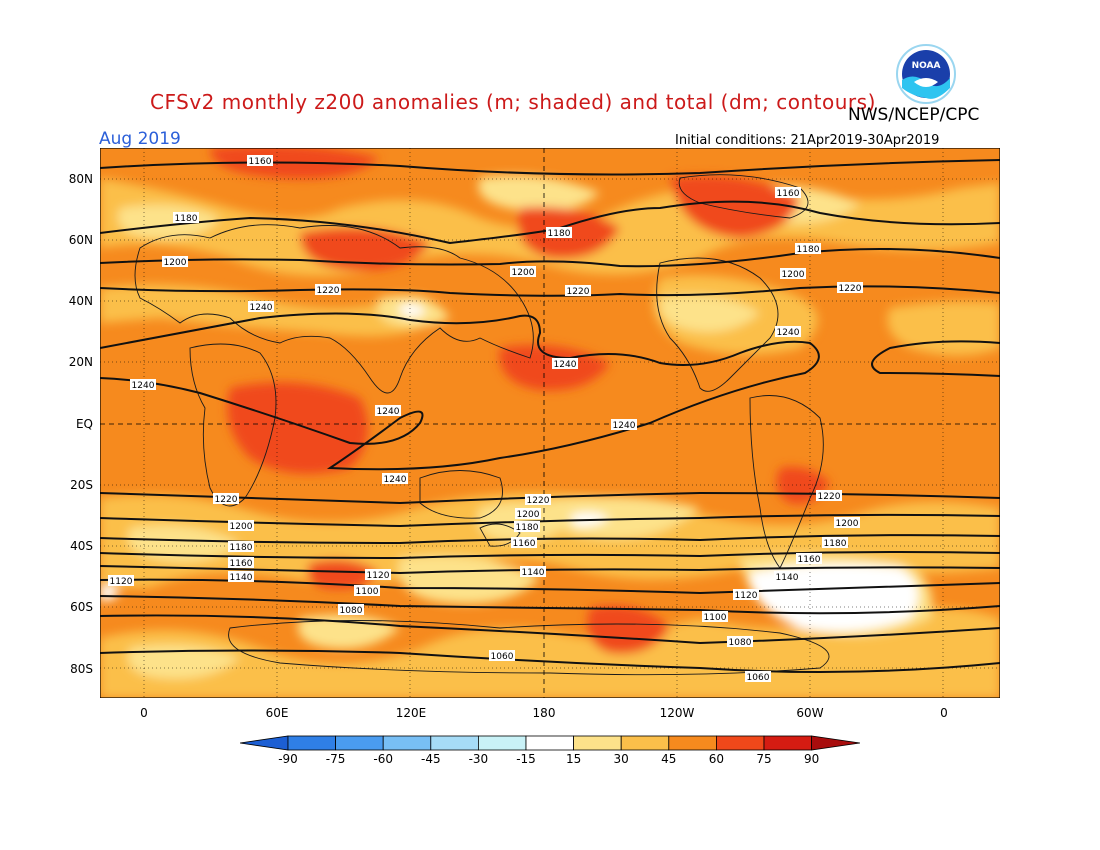  What do you see at coordinates (669, 759) in the screenshot?
I see `colorbar-tick-label: 45` at bounding box center [669, 759].